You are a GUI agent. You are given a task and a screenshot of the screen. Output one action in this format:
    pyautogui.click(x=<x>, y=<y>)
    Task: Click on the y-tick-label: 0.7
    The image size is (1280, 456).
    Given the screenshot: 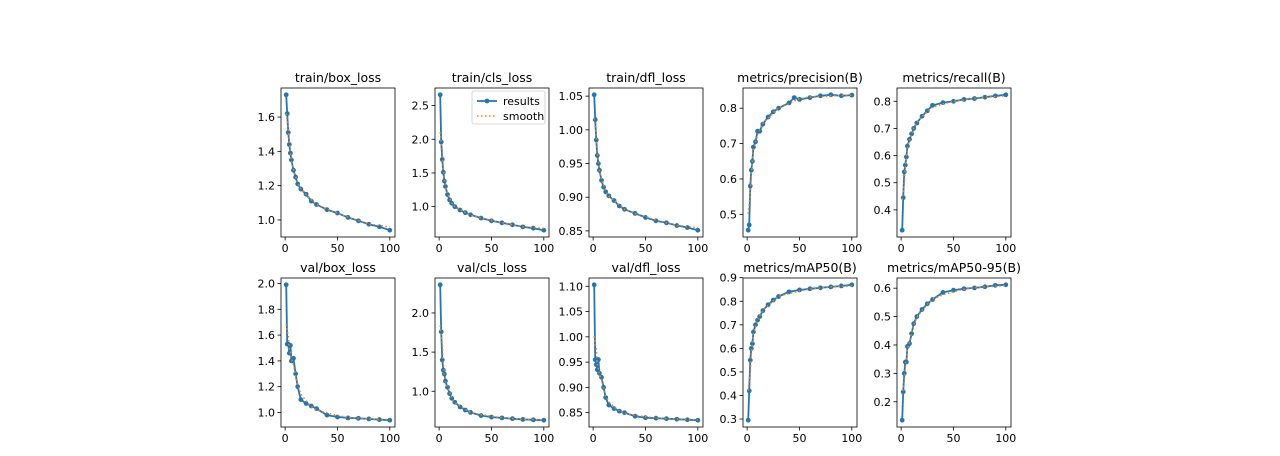 What is the action you would take?
    pyautogui.click(x=729, y=144)
    